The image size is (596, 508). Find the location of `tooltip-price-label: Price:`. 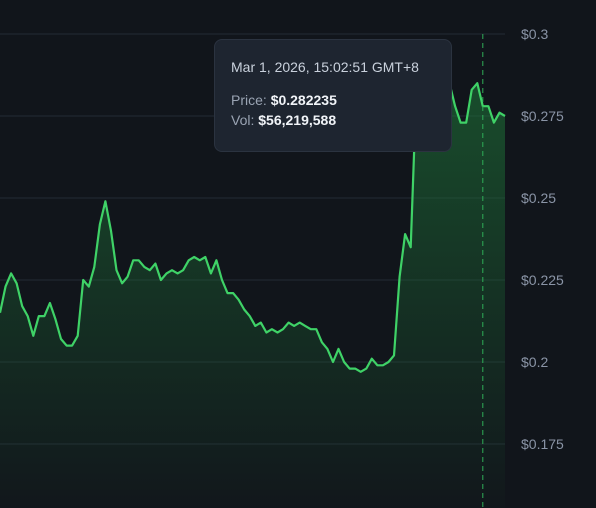

tooltip-price-label: Price: is located at coordinates (249, 100).